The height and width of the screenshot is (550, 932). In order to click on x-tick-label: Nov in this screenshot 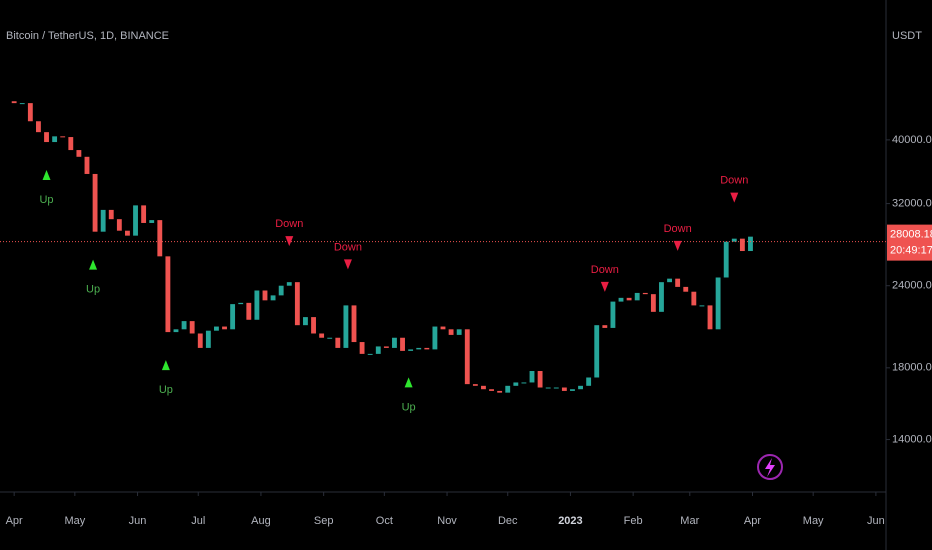, I will do `click(447, 521)`.